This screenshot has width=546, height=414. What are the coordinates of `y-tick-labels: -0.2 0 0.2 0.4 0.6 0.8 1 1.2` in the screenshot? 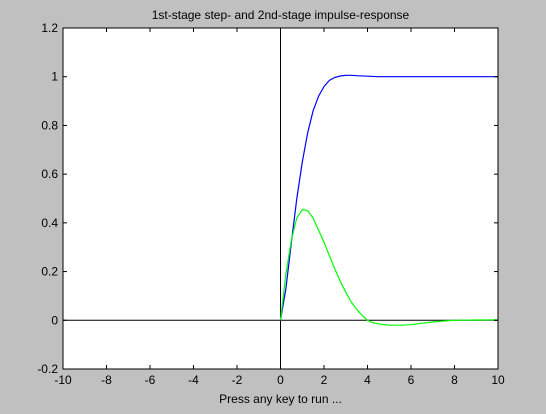 It's located at (47, 198).